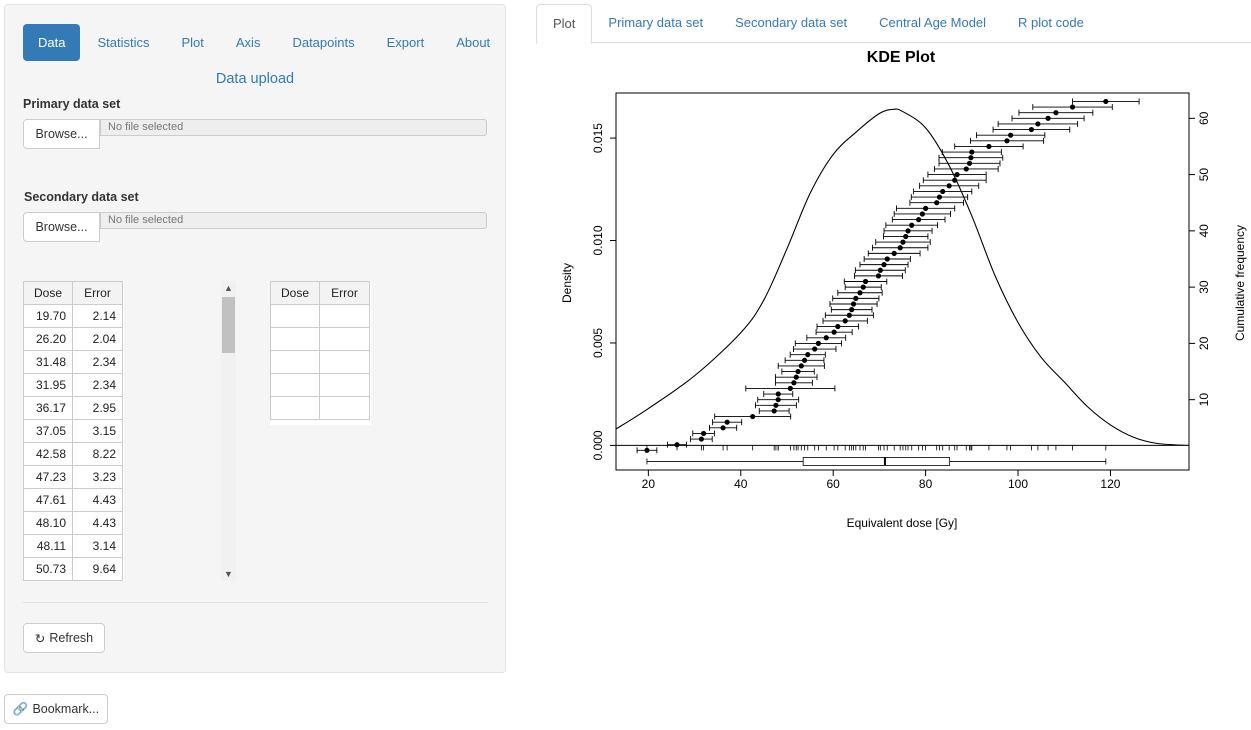 This screenshot has height=730, width=1251. I want to click on secondary-data-label: Secondary data set, so click(81, 197).